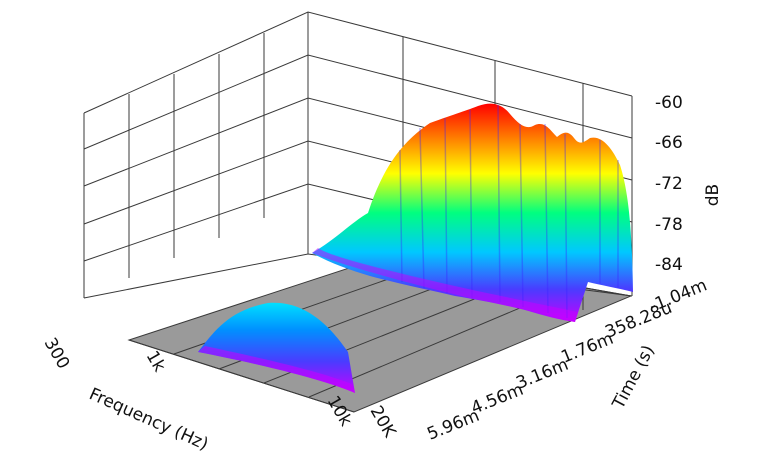 The image size is (765, 453). Describe the element at coordinates (587, 348) in the screenshot. I see `time-tick-label: 1.76m` at that location.